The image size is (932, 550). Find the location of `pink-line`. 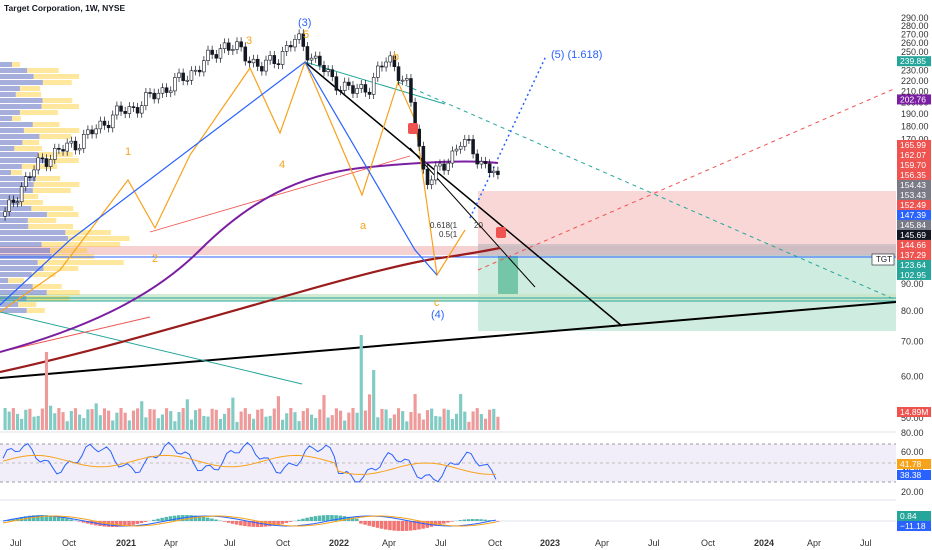

pink-line is located at coordinates (280, 194).